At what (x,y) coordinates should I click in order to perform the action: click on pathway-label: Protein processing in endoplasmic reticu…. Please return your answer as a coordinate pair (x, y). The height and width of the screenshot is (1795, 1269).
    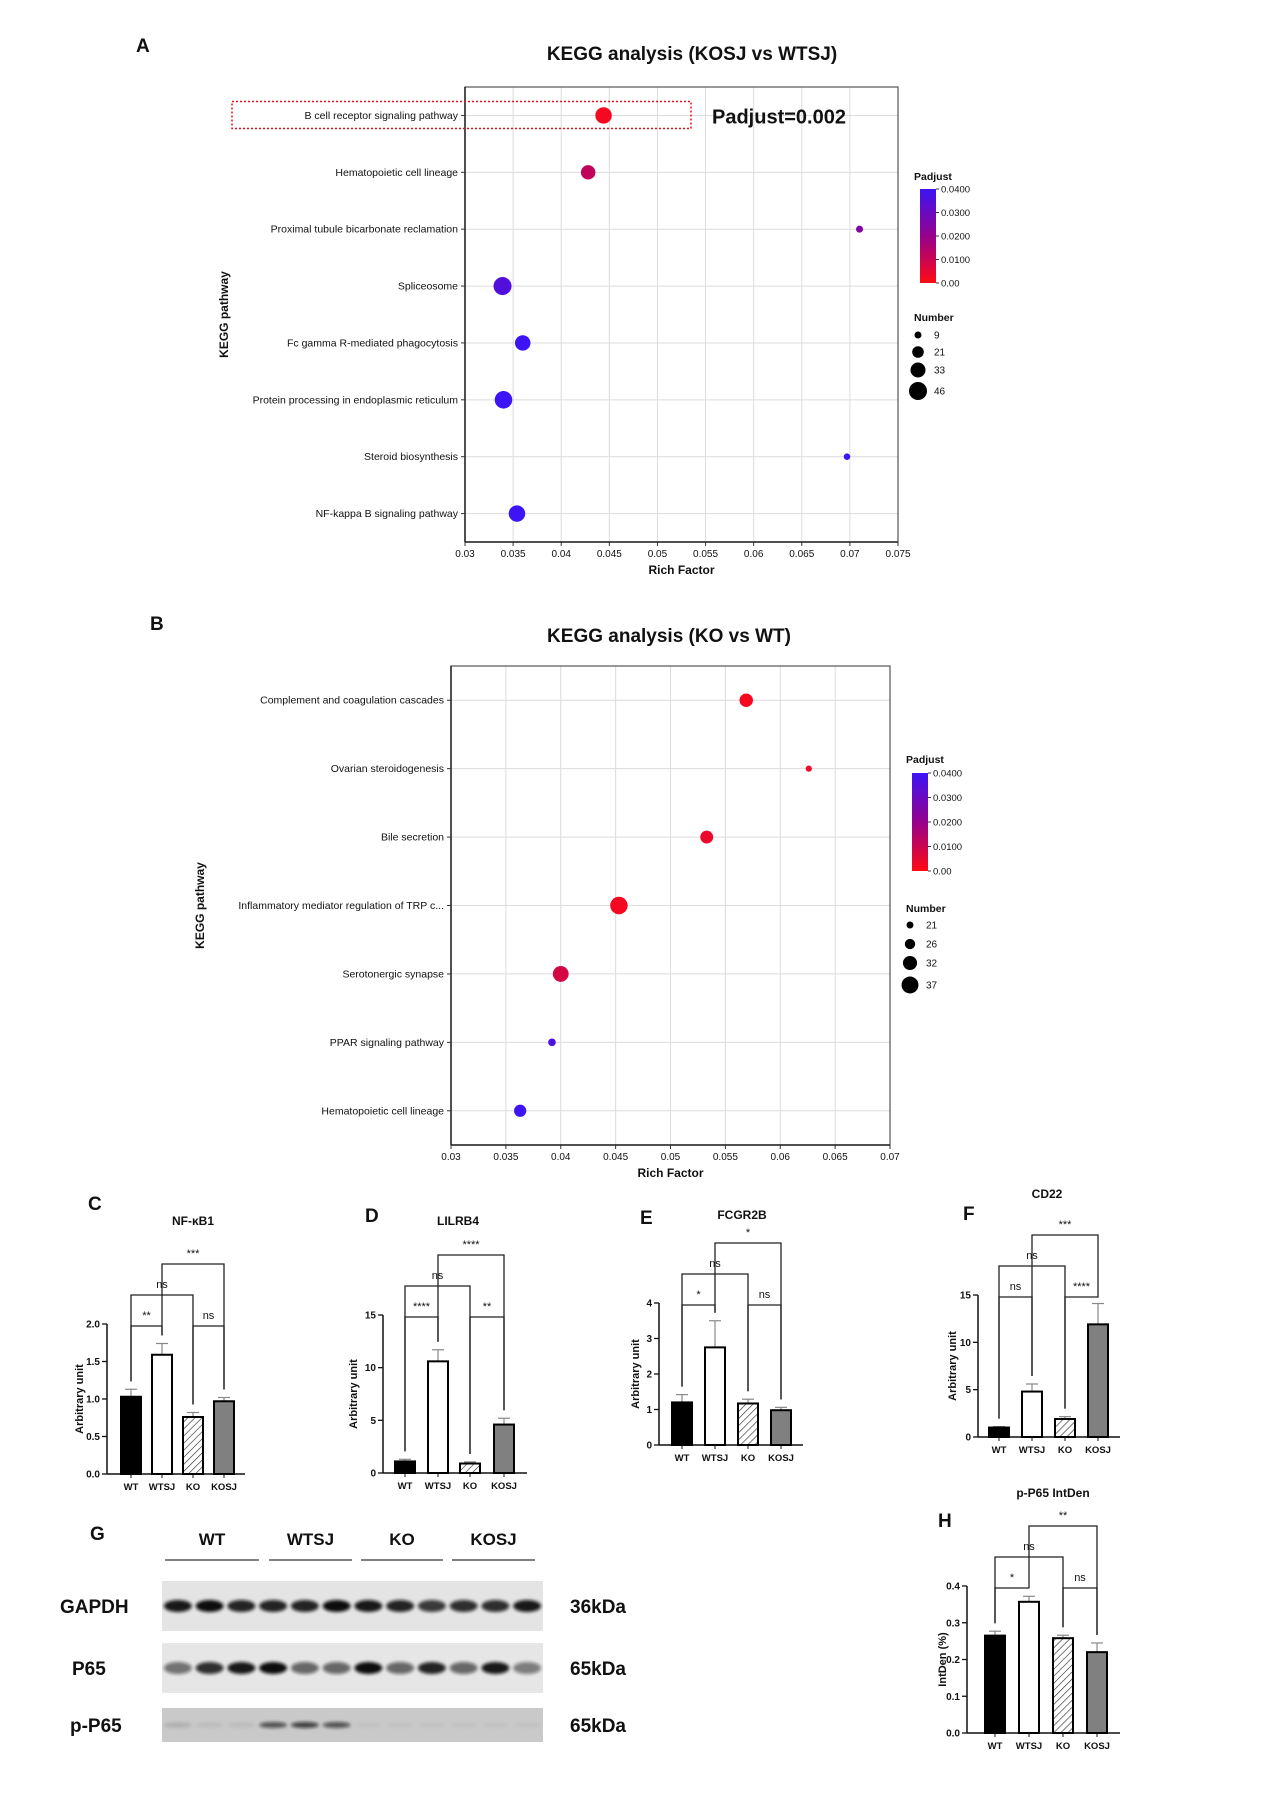
    Looking at the image, I should click on (356, 400).